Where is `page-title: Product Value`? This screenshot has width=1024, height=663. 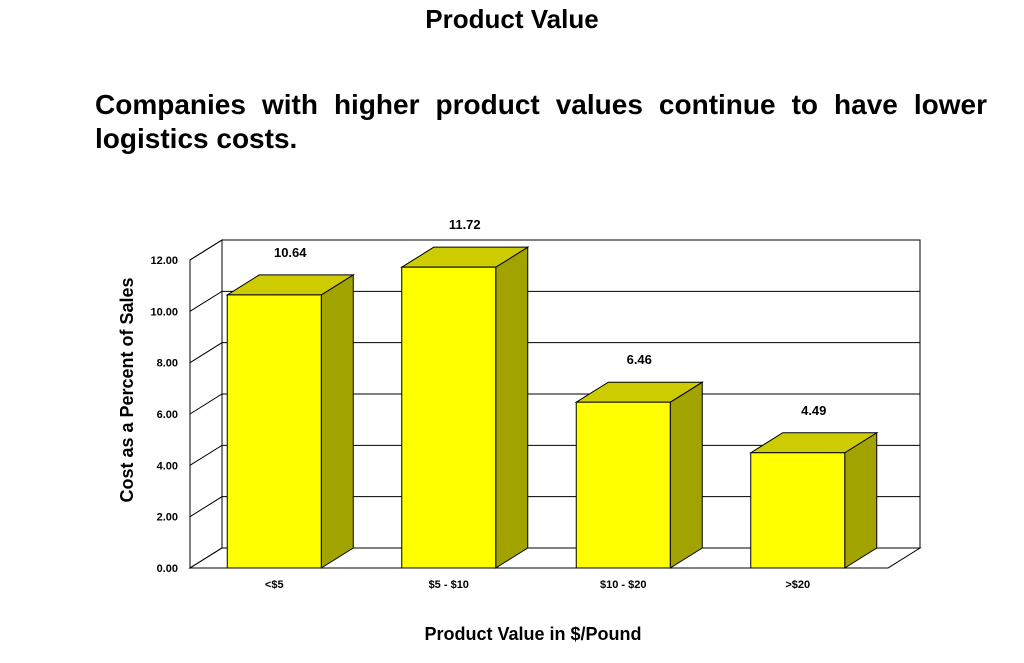
page-title: Product Value is located at coordinates (512, 19).